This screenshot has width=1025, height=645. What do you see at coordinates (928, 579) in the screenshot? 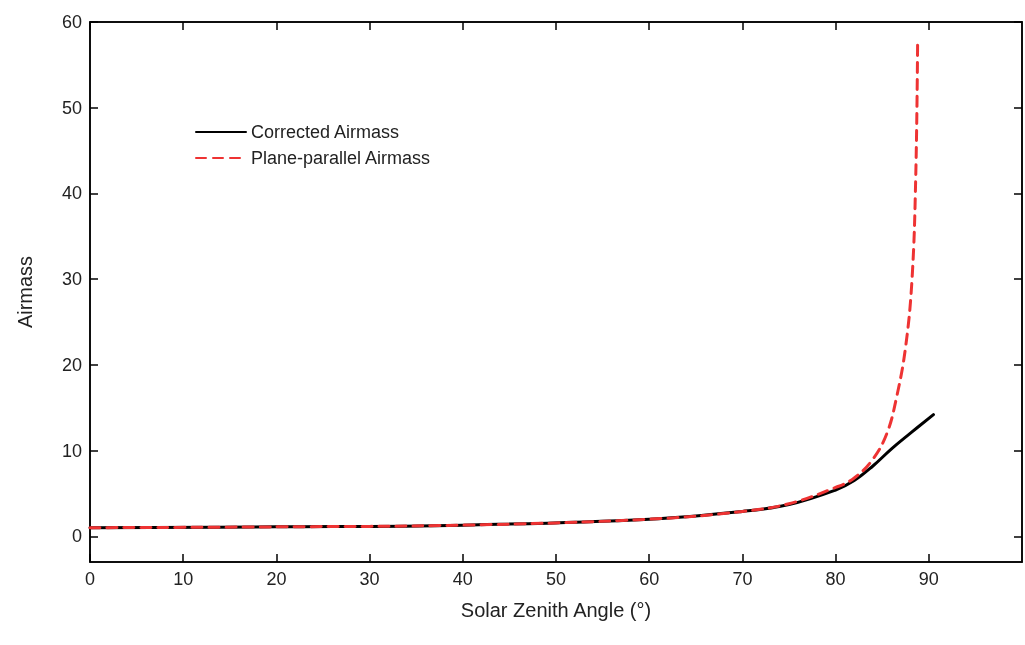
I see `x-tick-label: 90` at bounding box center [928, 579].